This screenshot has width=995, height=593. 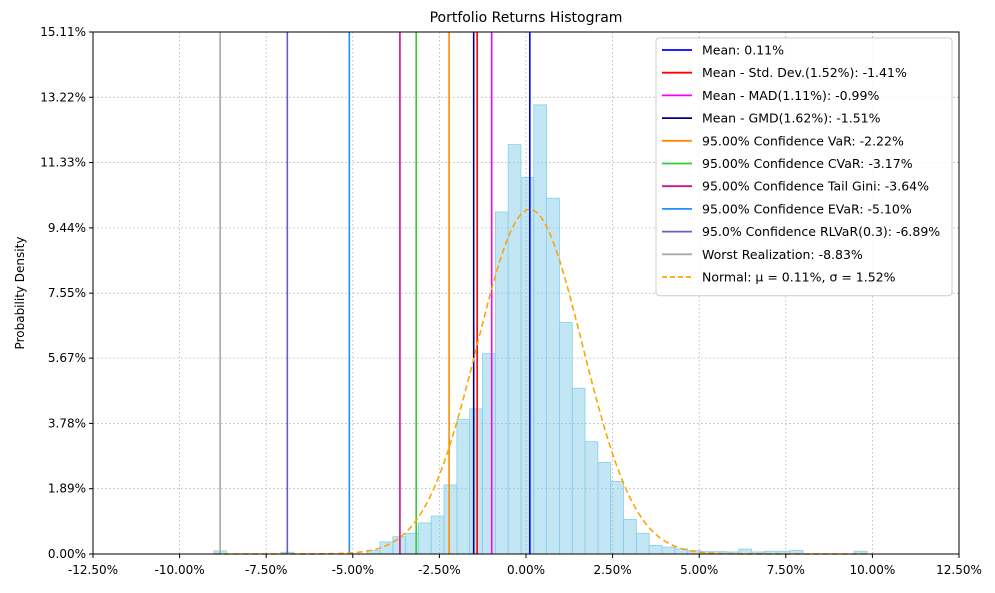 What do you see at coordinates (807, 208) in the screenshot?
I see `legend-label: 95.00% Confidence EVaR: -5.10%` at bounding box center [807, 208].